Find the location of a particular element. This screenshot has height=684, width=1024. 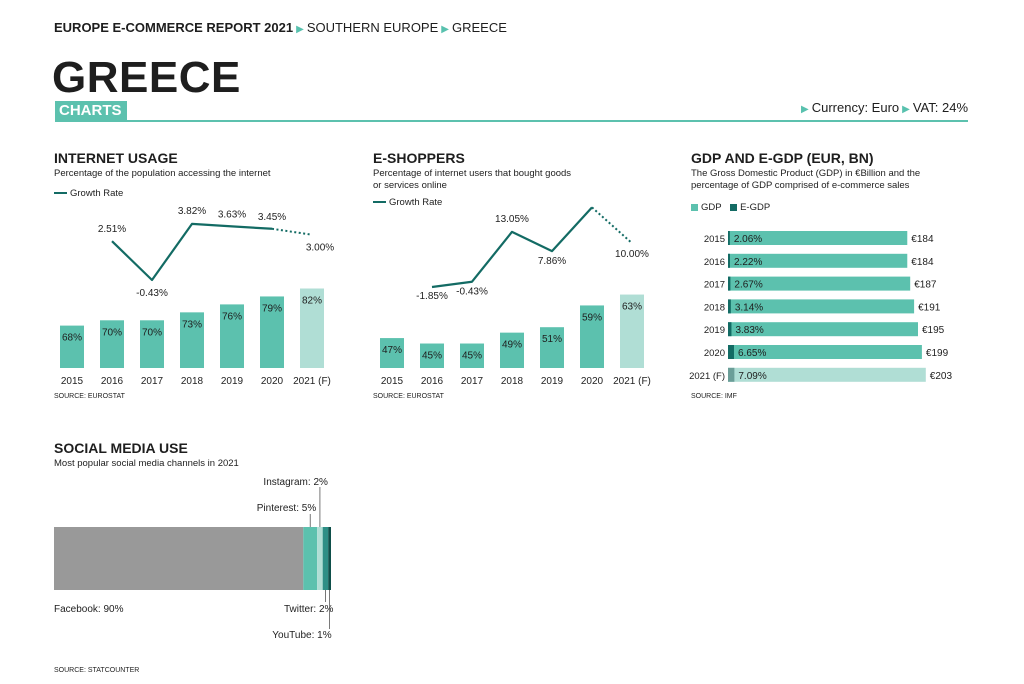

label-instagram: Instagram: 2% is located at coordinates (295, 482).